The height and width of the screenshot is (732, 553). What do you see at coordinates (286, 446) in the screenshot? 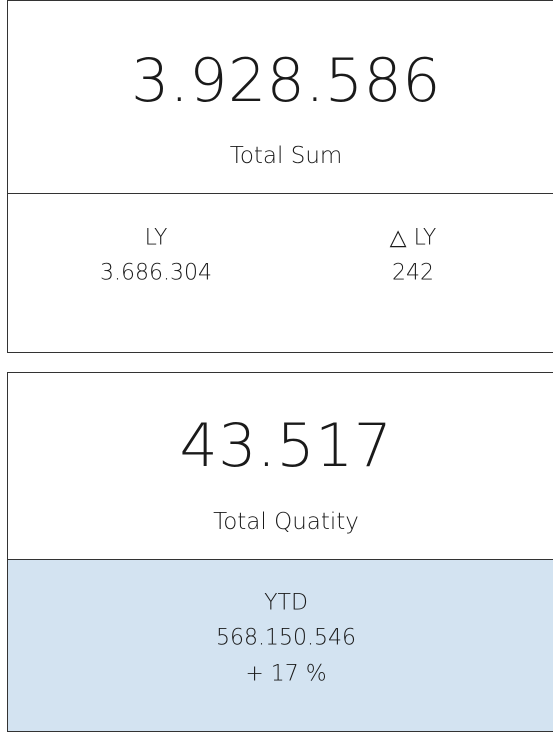
I see `total-quantity-value: 43.517` at bounding box center [286, 446].